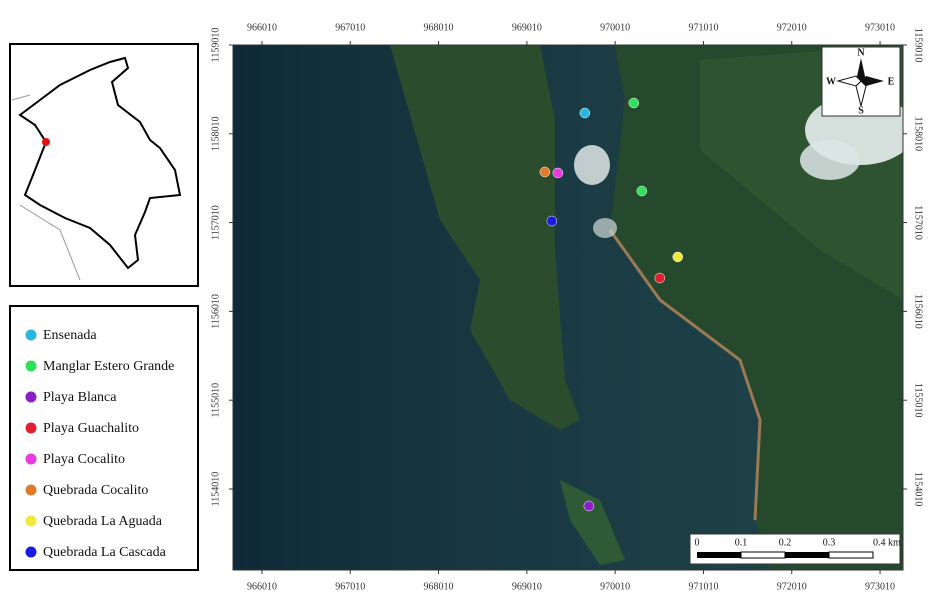 The width and height of the screenshot is (935, 613). Describe the element at coordinates (95, 490) in the screenshot. I see `legend-label: Quebrada Cocalito` at that location.